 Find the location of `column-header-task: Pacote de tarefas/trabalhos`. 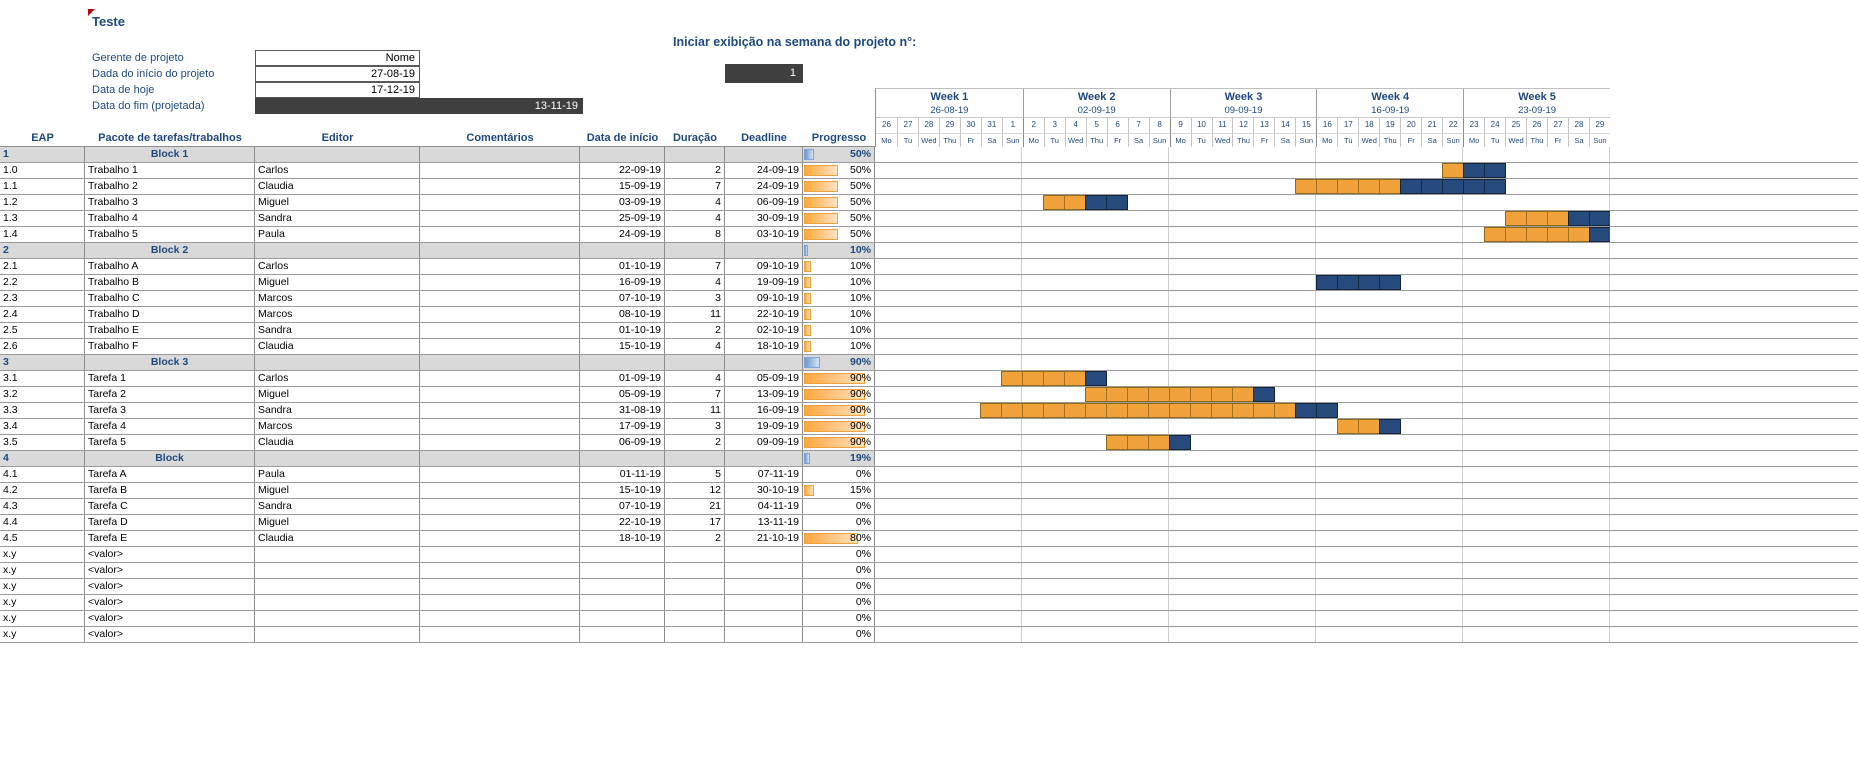

column-header-task: Pacote de tarefas/trabalhos is located at coordinates (170, 138).